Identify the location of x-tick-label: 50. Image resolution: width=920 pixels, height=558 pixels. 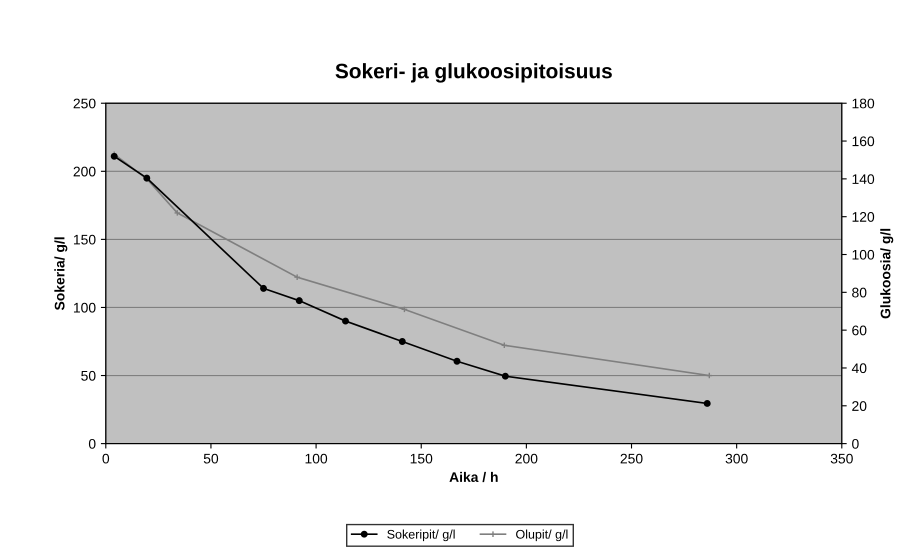
(211, 459).